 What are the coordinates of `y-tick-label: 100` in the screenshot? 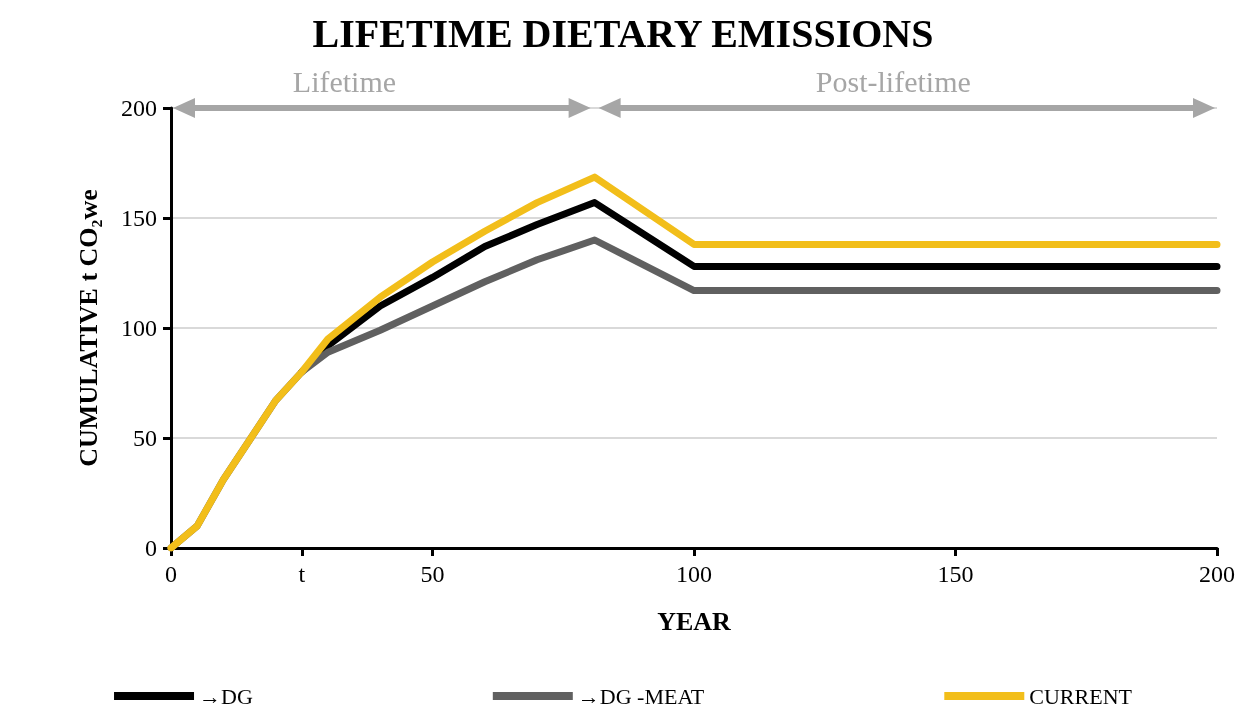 It's located at (139, 328).